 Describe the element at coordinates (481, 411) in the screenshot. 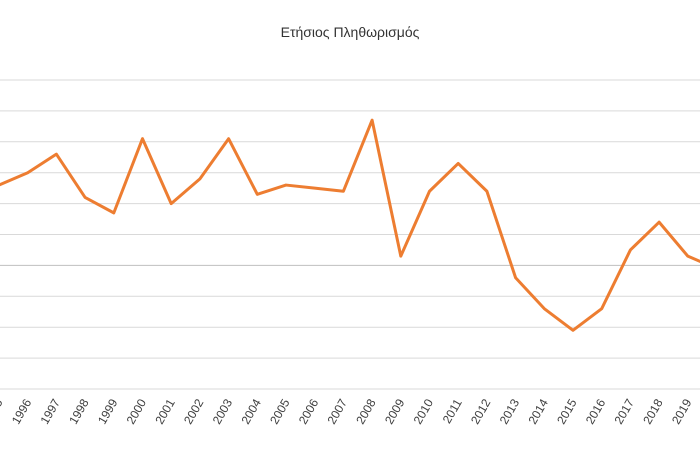

I see `x-tick-label: 2012` at that location.